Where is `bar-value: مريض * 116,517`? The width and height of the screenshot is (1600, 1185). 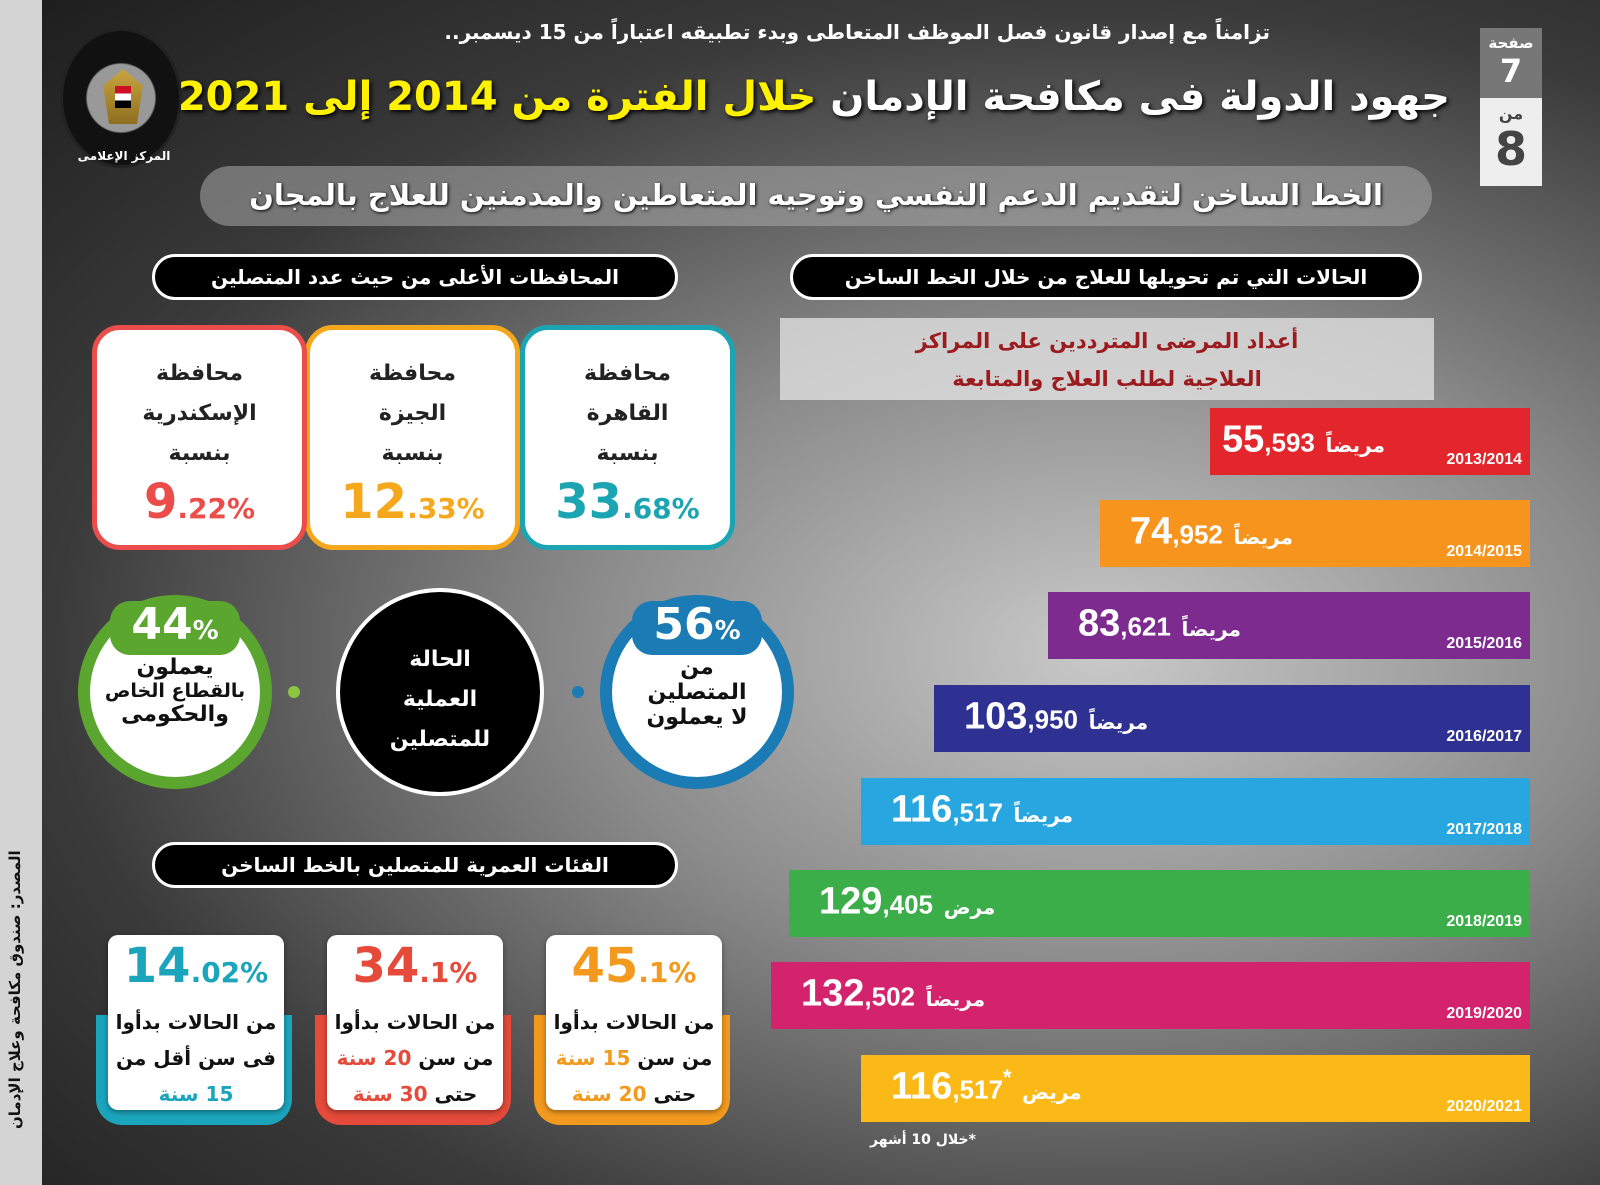 bar-value: مريض * 116,517 is located at coordinates (989, 1087).